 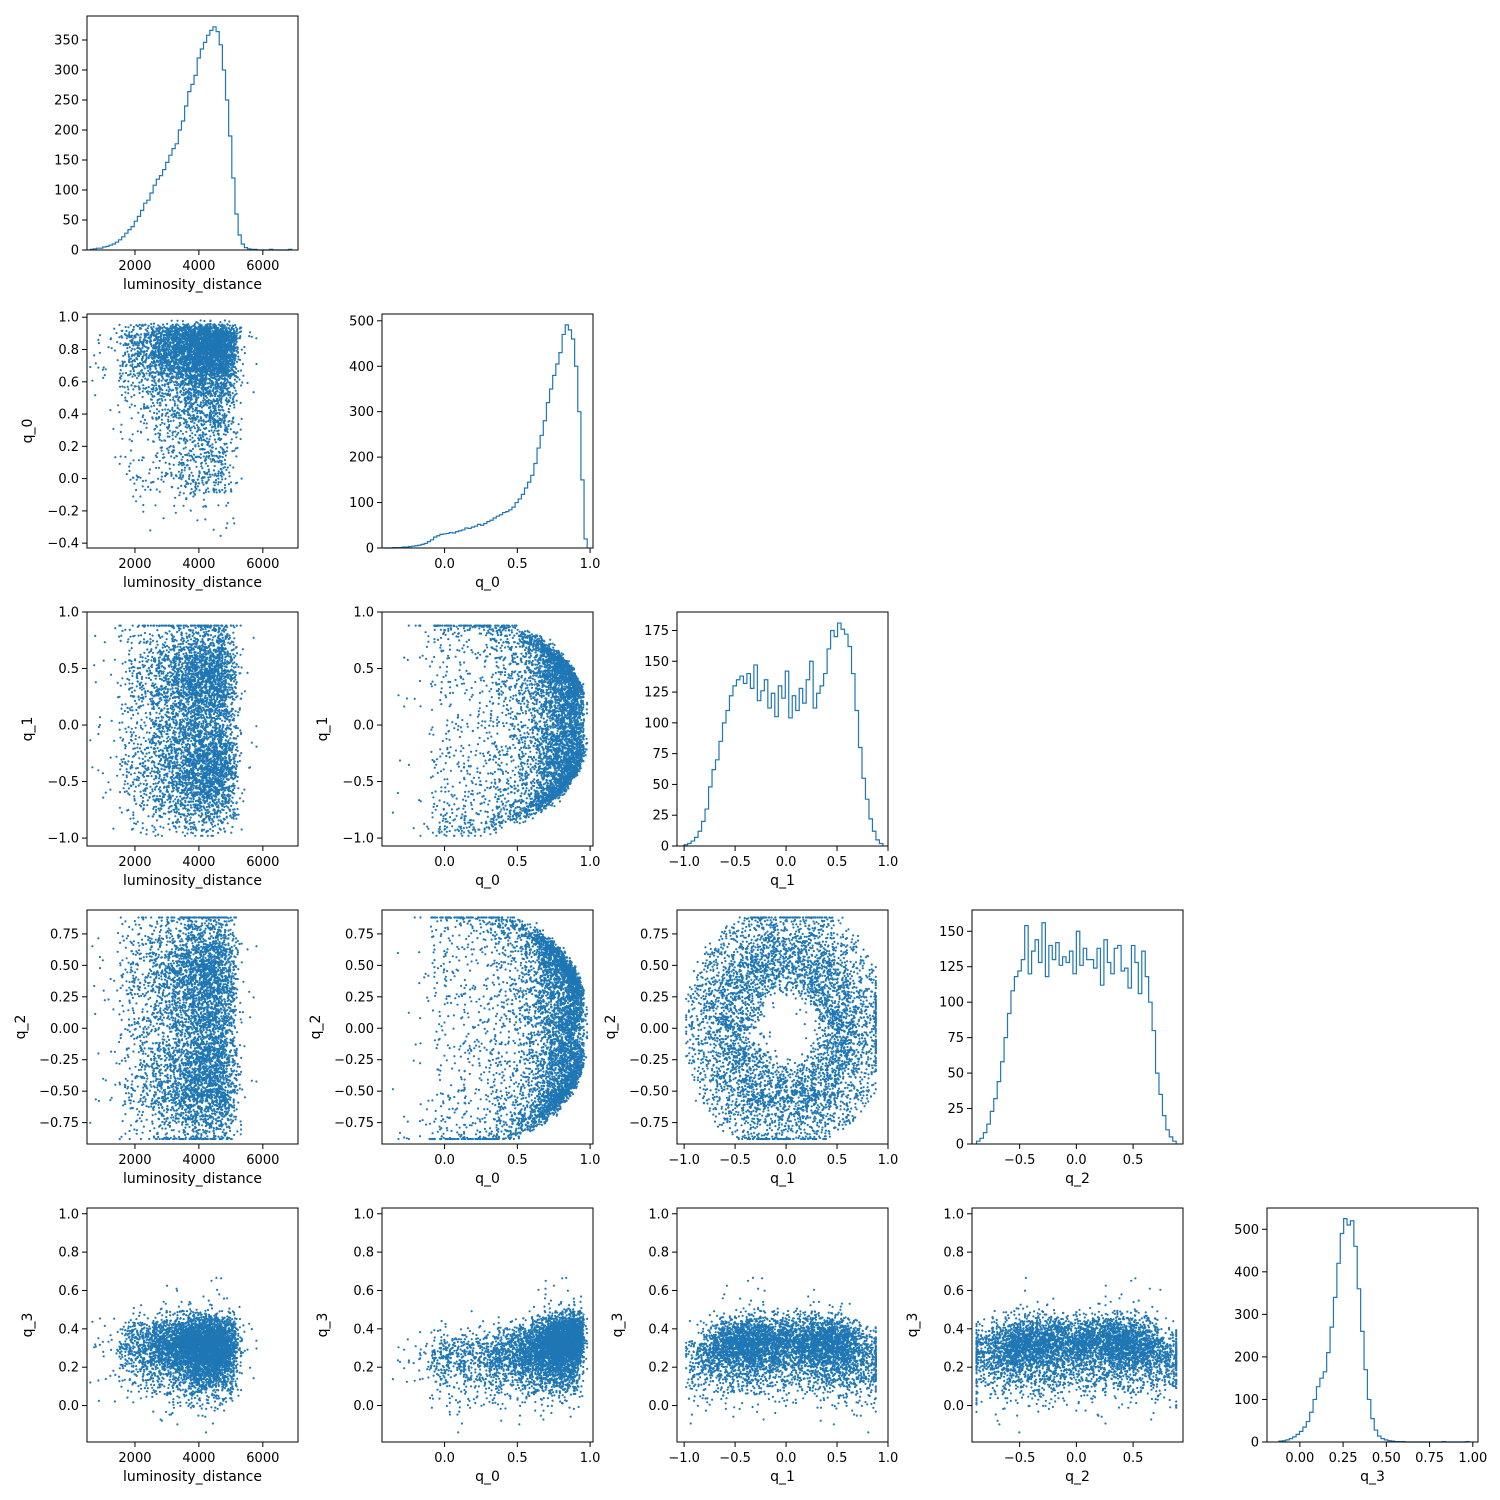 What do you see at coordinates (190, 138) in the screenshot?
I see `histogram-step-line` at bounding box center [190, 138].